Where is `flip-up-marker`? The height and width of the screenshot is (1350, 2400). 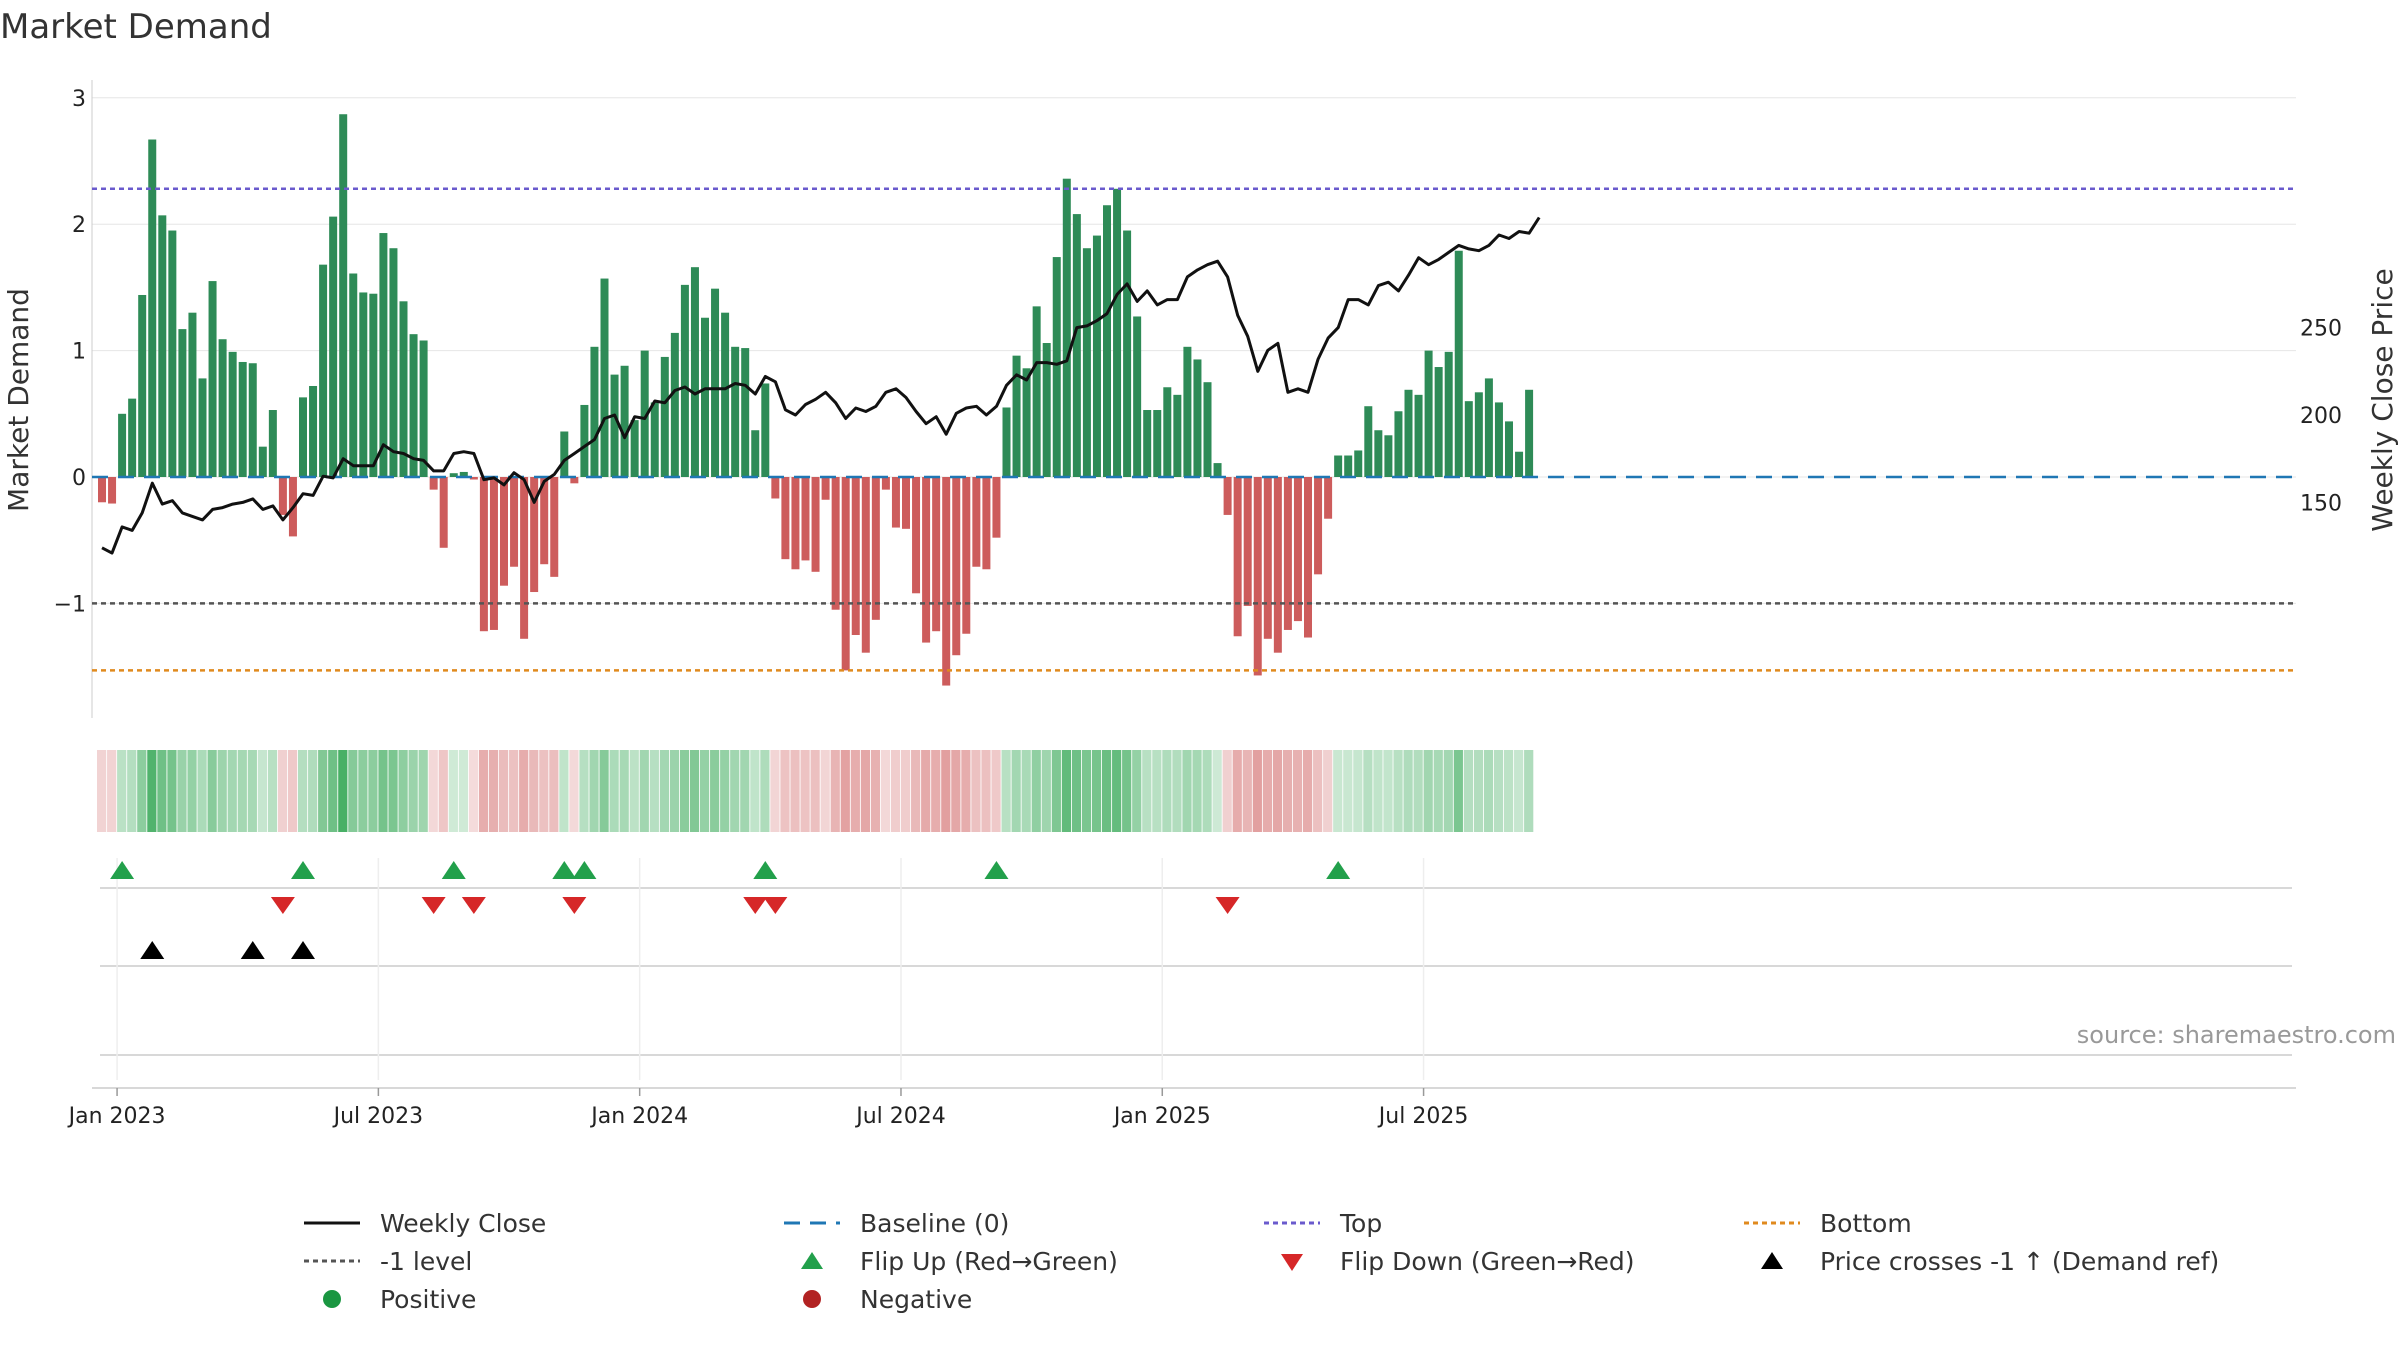 flip-up-marker is located at coordinates (303, 870).